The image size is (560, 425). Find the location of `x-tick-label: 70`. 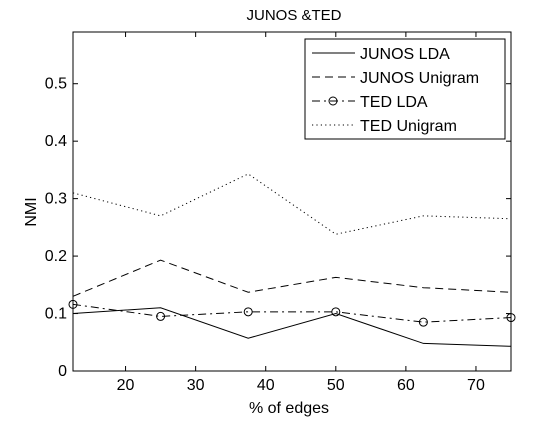

x-tick-label: 70 is located at coordinates (476, 385).